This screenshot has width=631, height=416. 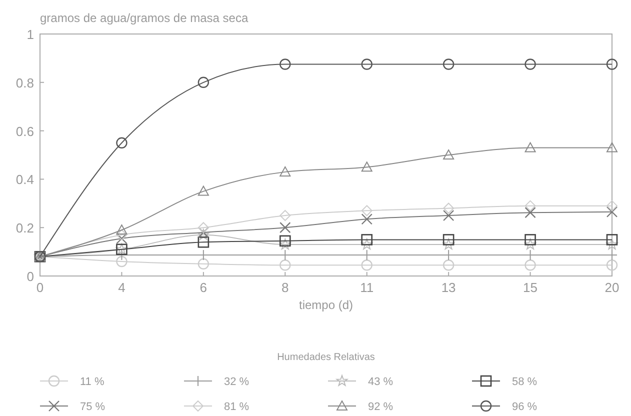 What do you see at coordinates (525, 382) in the screenshot?
I see `legend-label: 58 %` at bounding box center [525, 382].